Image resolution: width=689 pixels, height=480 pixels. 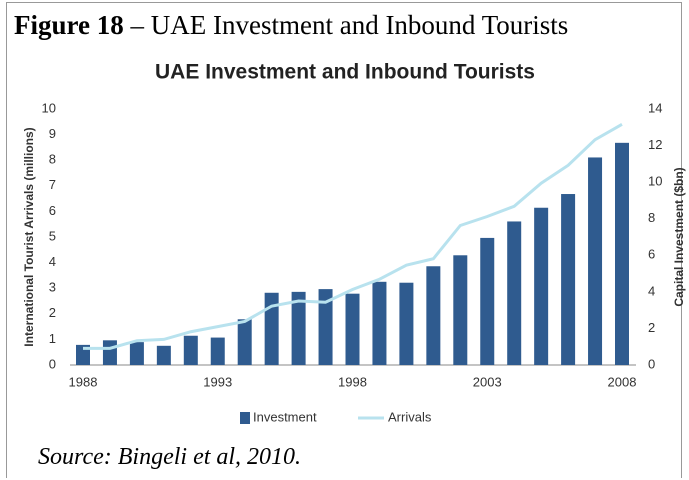 I want to click on source: Source: Bingeli et al, 2010., so click(x=170, y=457).